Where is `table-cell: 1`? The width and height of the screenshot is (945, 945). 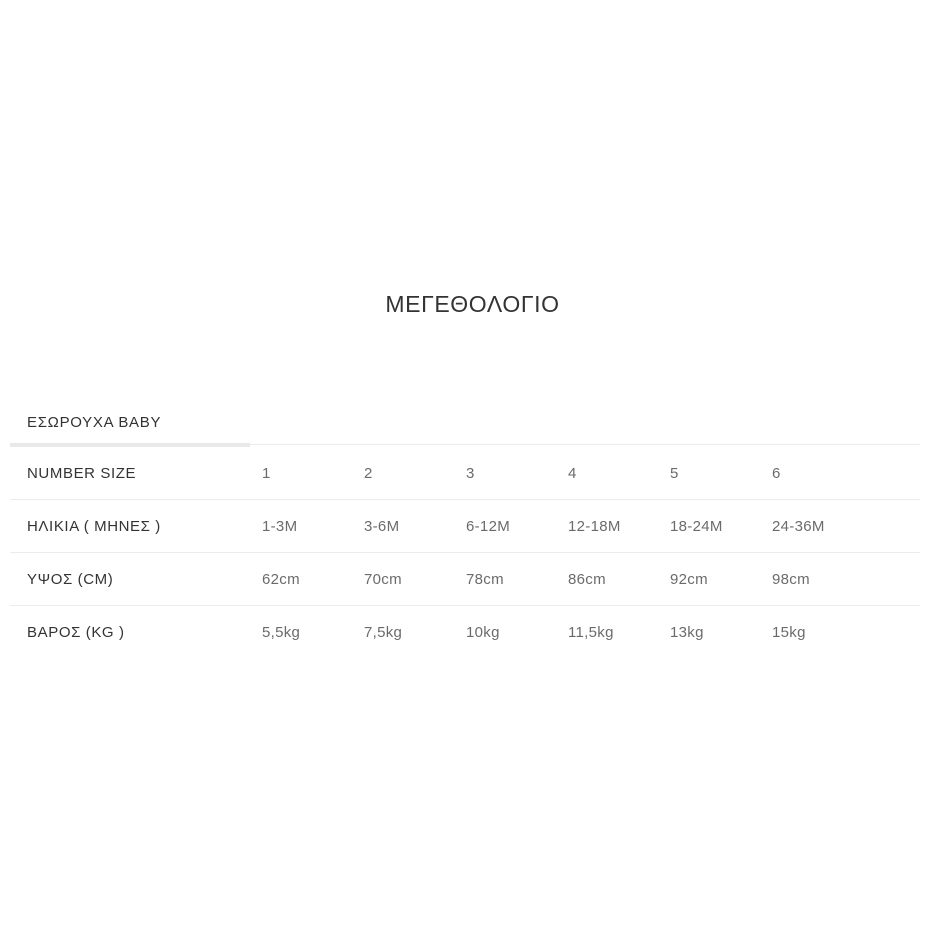 table-cell: 1 is located at coordinates (266, 473).